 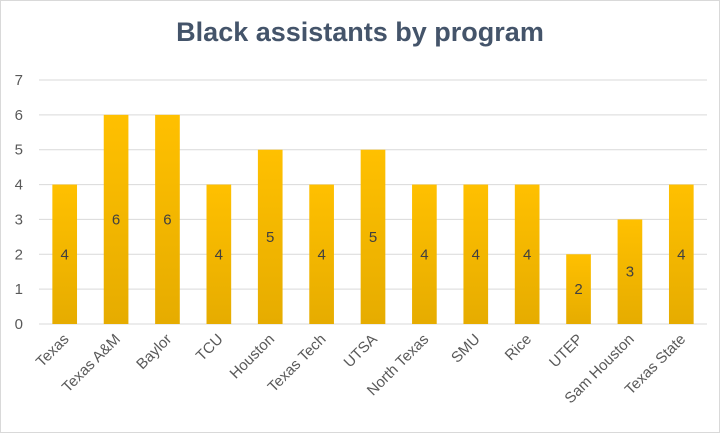 I want to click on x-tick-label: SMU, so click(x=466, y=349).